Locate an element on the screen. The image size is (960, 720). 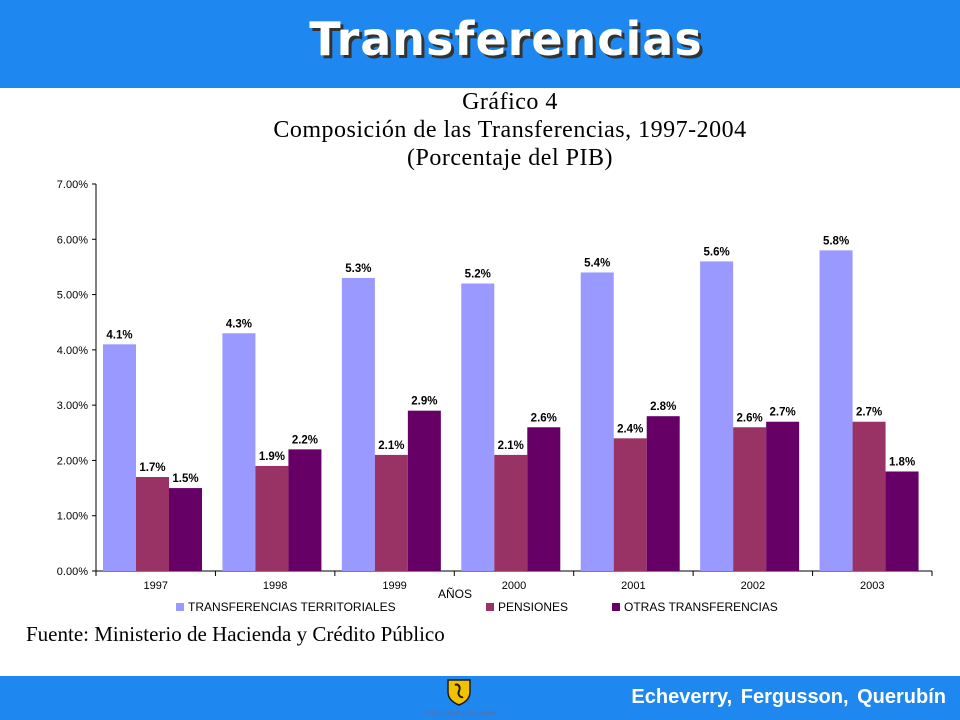
y-tick-label: 7.00% is located at coordinates (72, 185).